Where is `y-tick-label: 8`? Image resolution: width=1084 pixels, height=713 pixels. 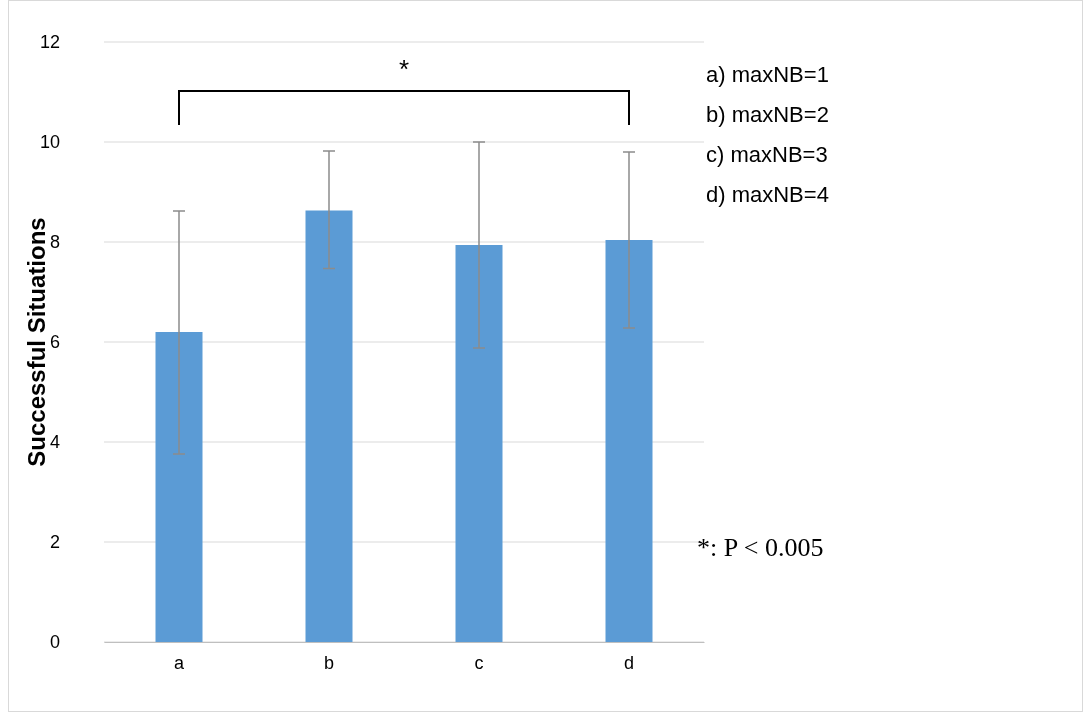
y-tick-label: 8 is located at coordinates (54, 242).